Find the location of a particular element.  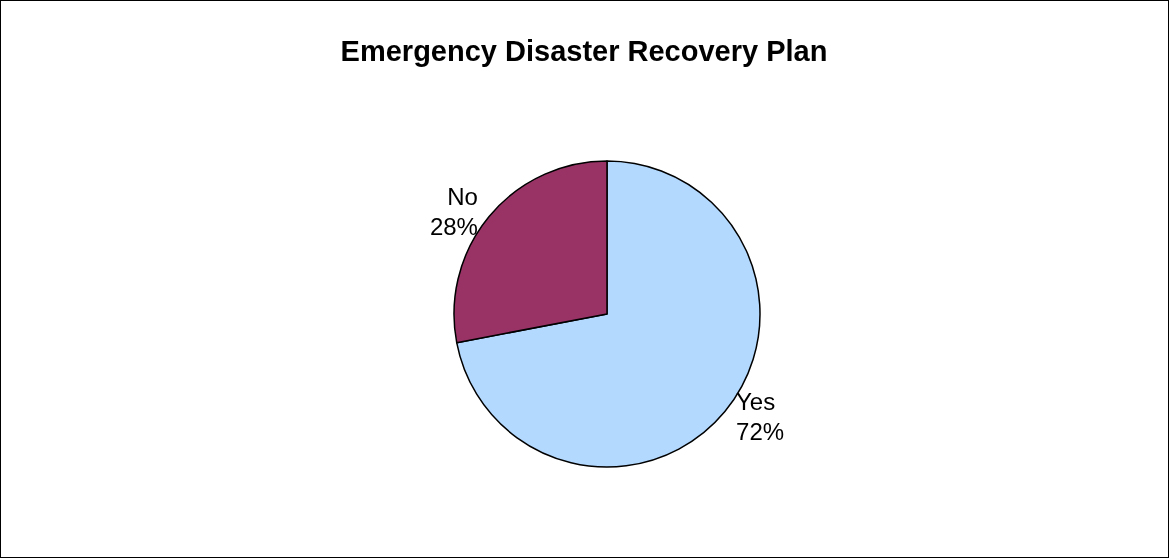

data-label: 28% is located at coordinates (453, 226).